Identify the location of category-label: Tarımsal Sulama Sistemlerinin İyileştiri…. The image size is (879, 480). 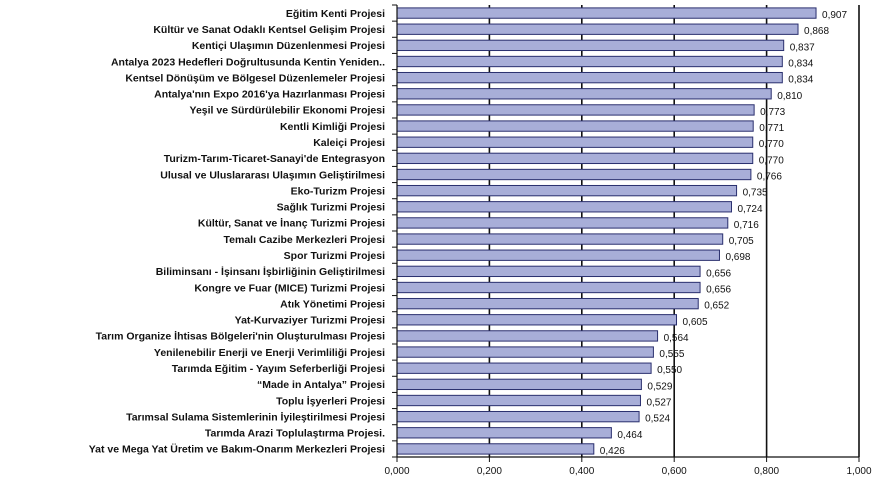
(255, 416).